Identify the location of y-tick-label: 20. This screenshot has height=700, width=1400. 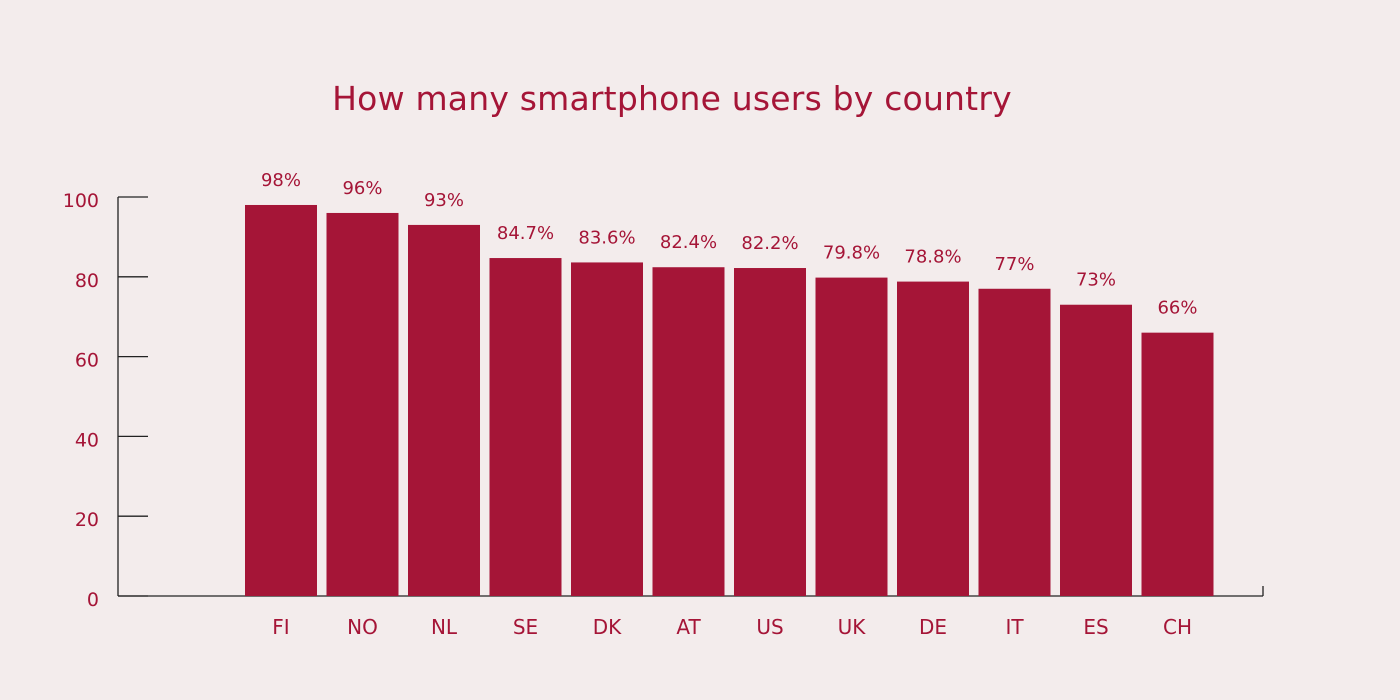
(87, 520).